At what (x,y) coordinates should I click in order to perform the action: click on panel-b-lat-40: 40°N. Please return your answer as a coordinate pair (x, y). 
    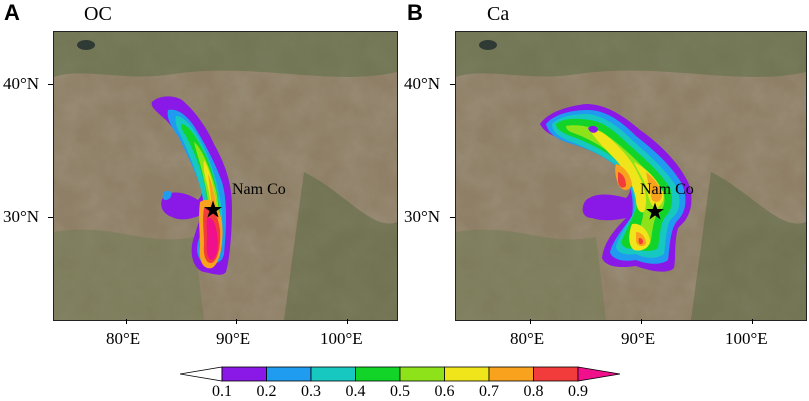
    Looking at the image, I should click on (422, 83).